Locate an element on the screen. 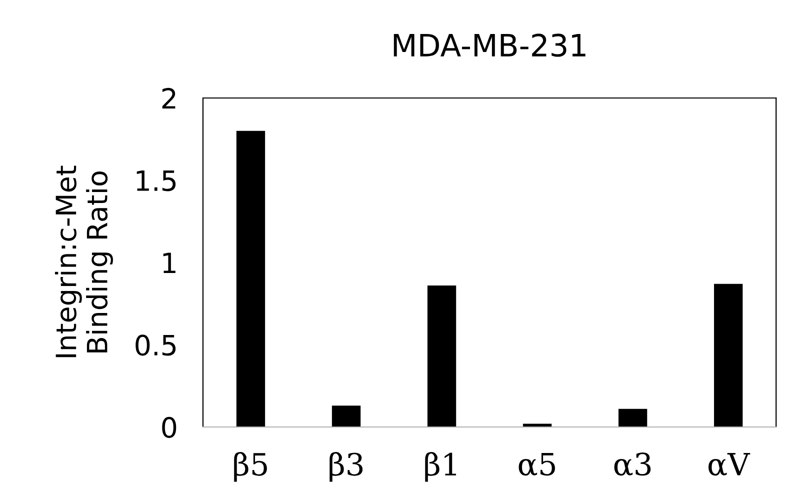 The width and height of the screenshot is (796, 500). y-tick-label: 0.5 is located at coordinates (156, 345).